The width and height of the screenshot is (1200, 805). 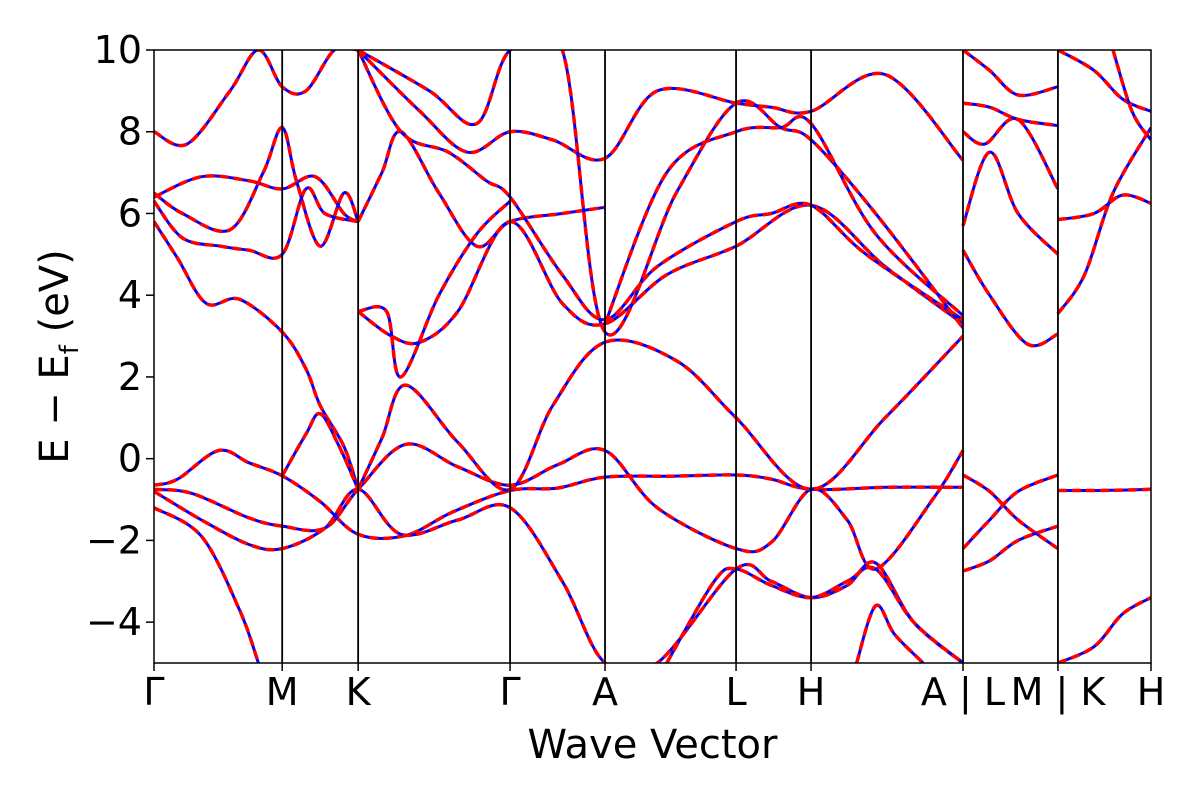 I want to click on x-tick-label-5: L, so click(x=735, y=692).